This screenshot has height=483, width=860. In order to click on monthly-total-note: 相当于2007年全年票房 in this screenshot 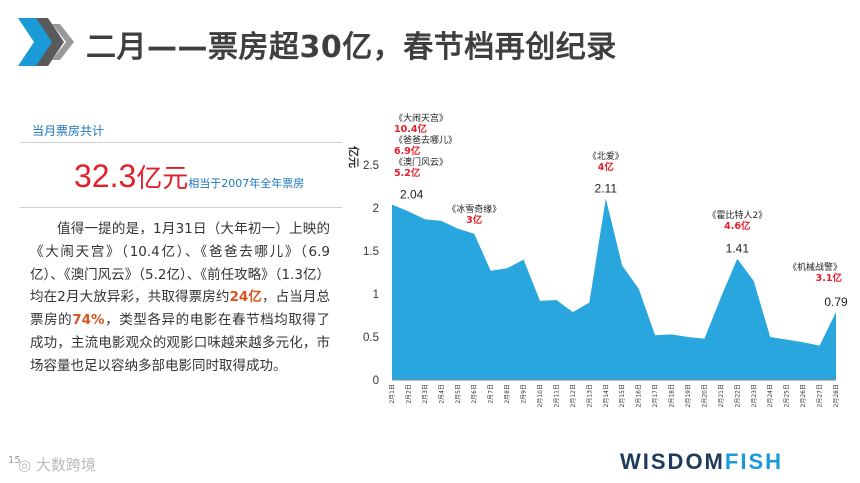, I will do `click(246, 183)`.